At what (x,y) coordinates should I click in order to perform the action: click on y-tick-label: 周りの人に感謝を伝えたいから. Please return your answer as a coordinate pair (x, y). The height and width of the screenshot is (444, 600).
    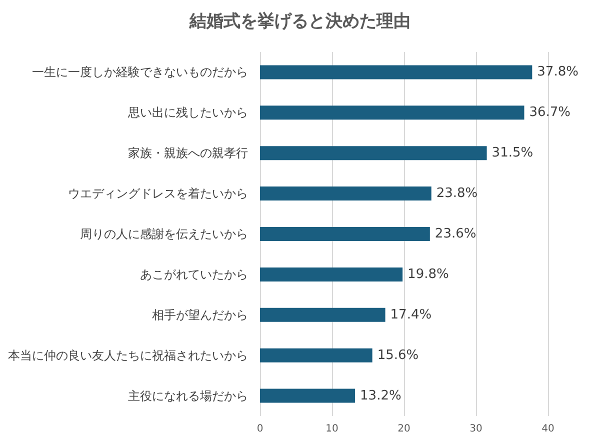
    Looking at the image, I should click on (164, 234).